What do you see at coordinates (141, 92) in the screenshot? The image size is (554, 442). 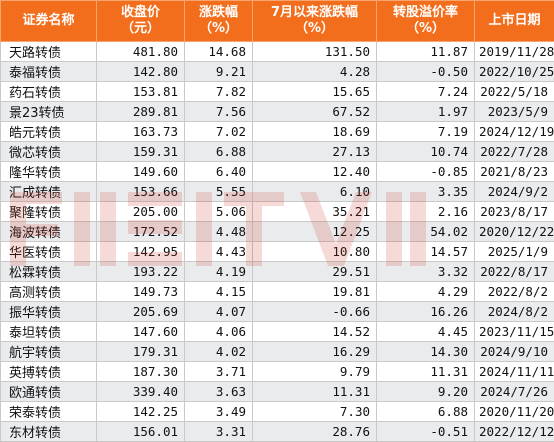 I see `cell-close-price: 153.81` at bounding box center [141, 92].